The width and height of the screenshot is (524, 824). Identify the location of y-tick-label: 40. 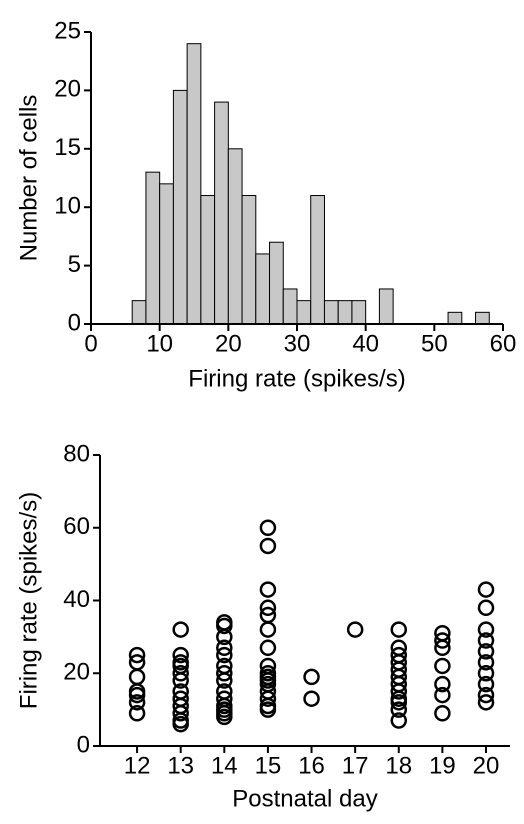
(76, 599).